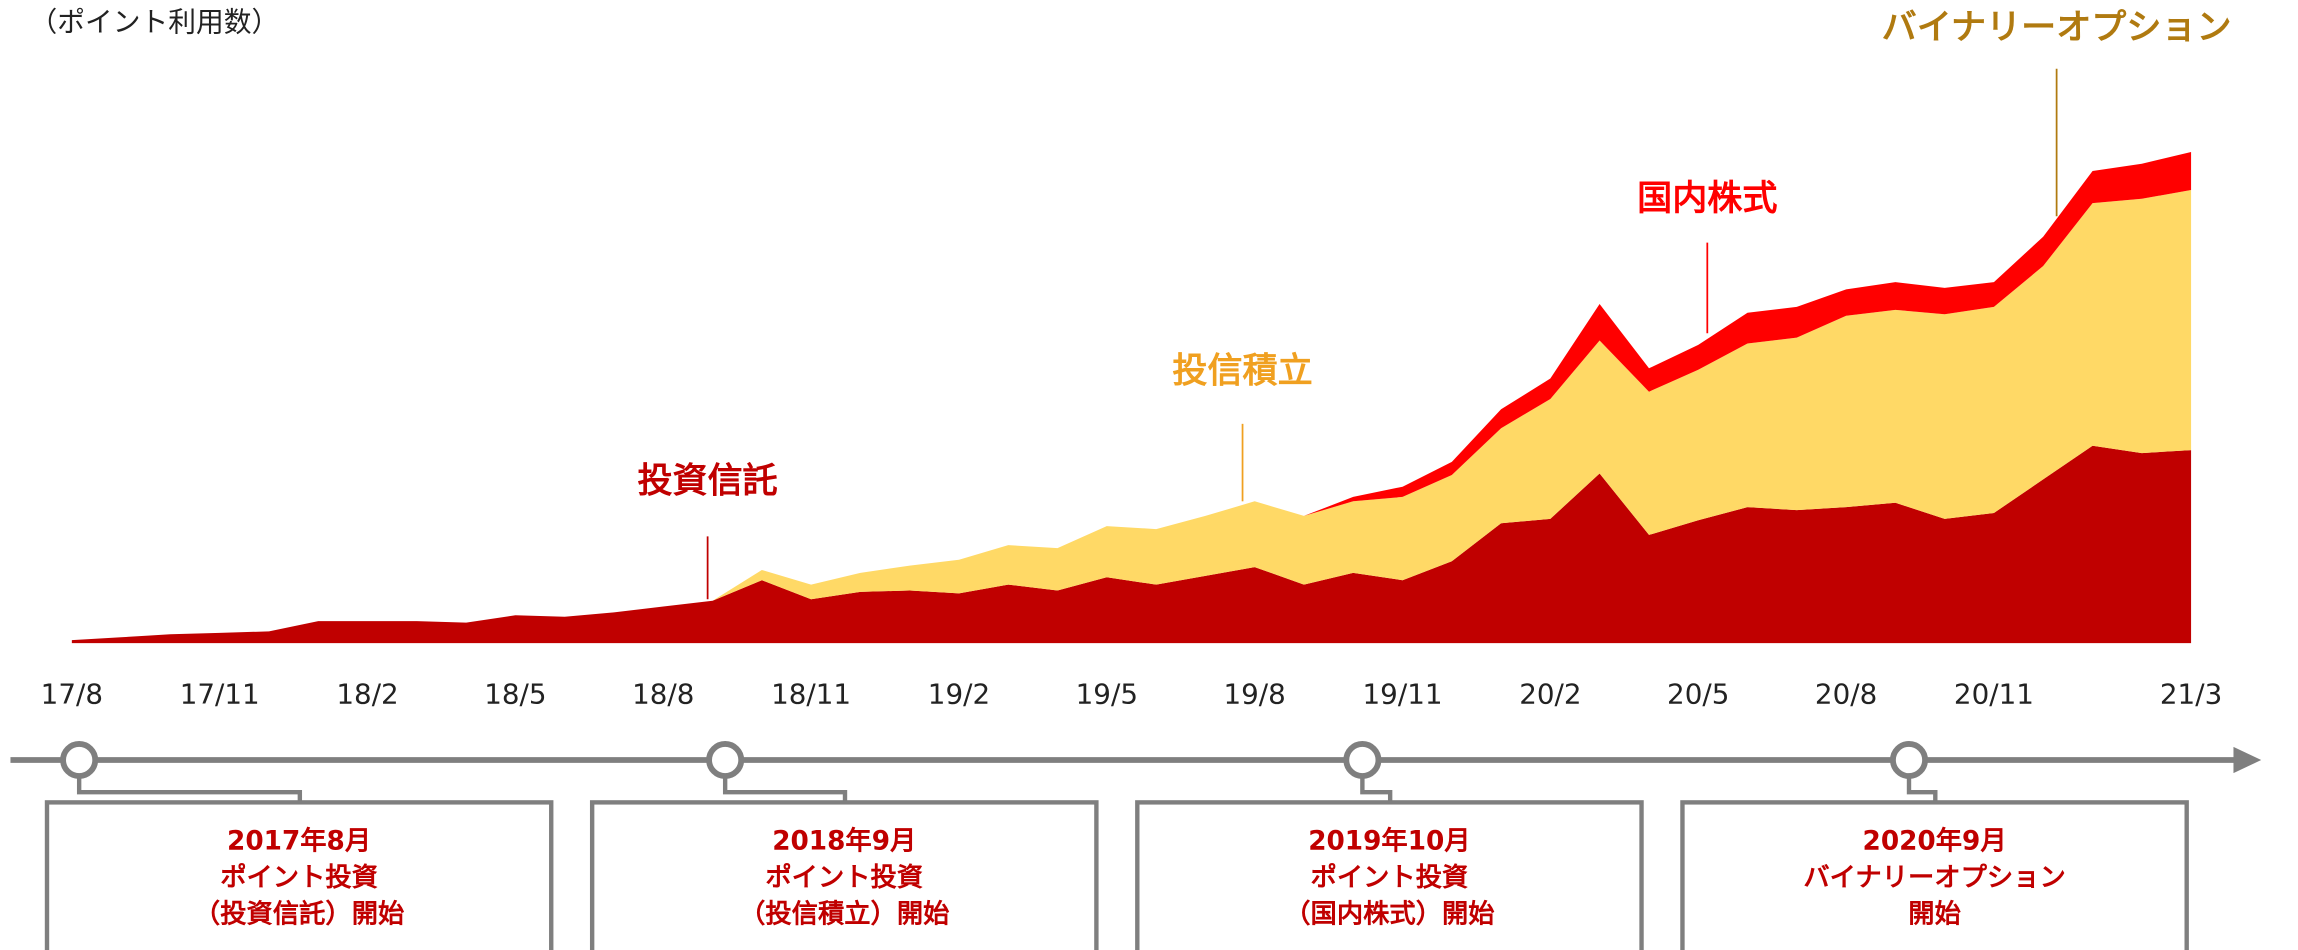 This screenshot has width=2298, height=950. I want to click on y-label: （ポイント利用数）, so click(154, 21).